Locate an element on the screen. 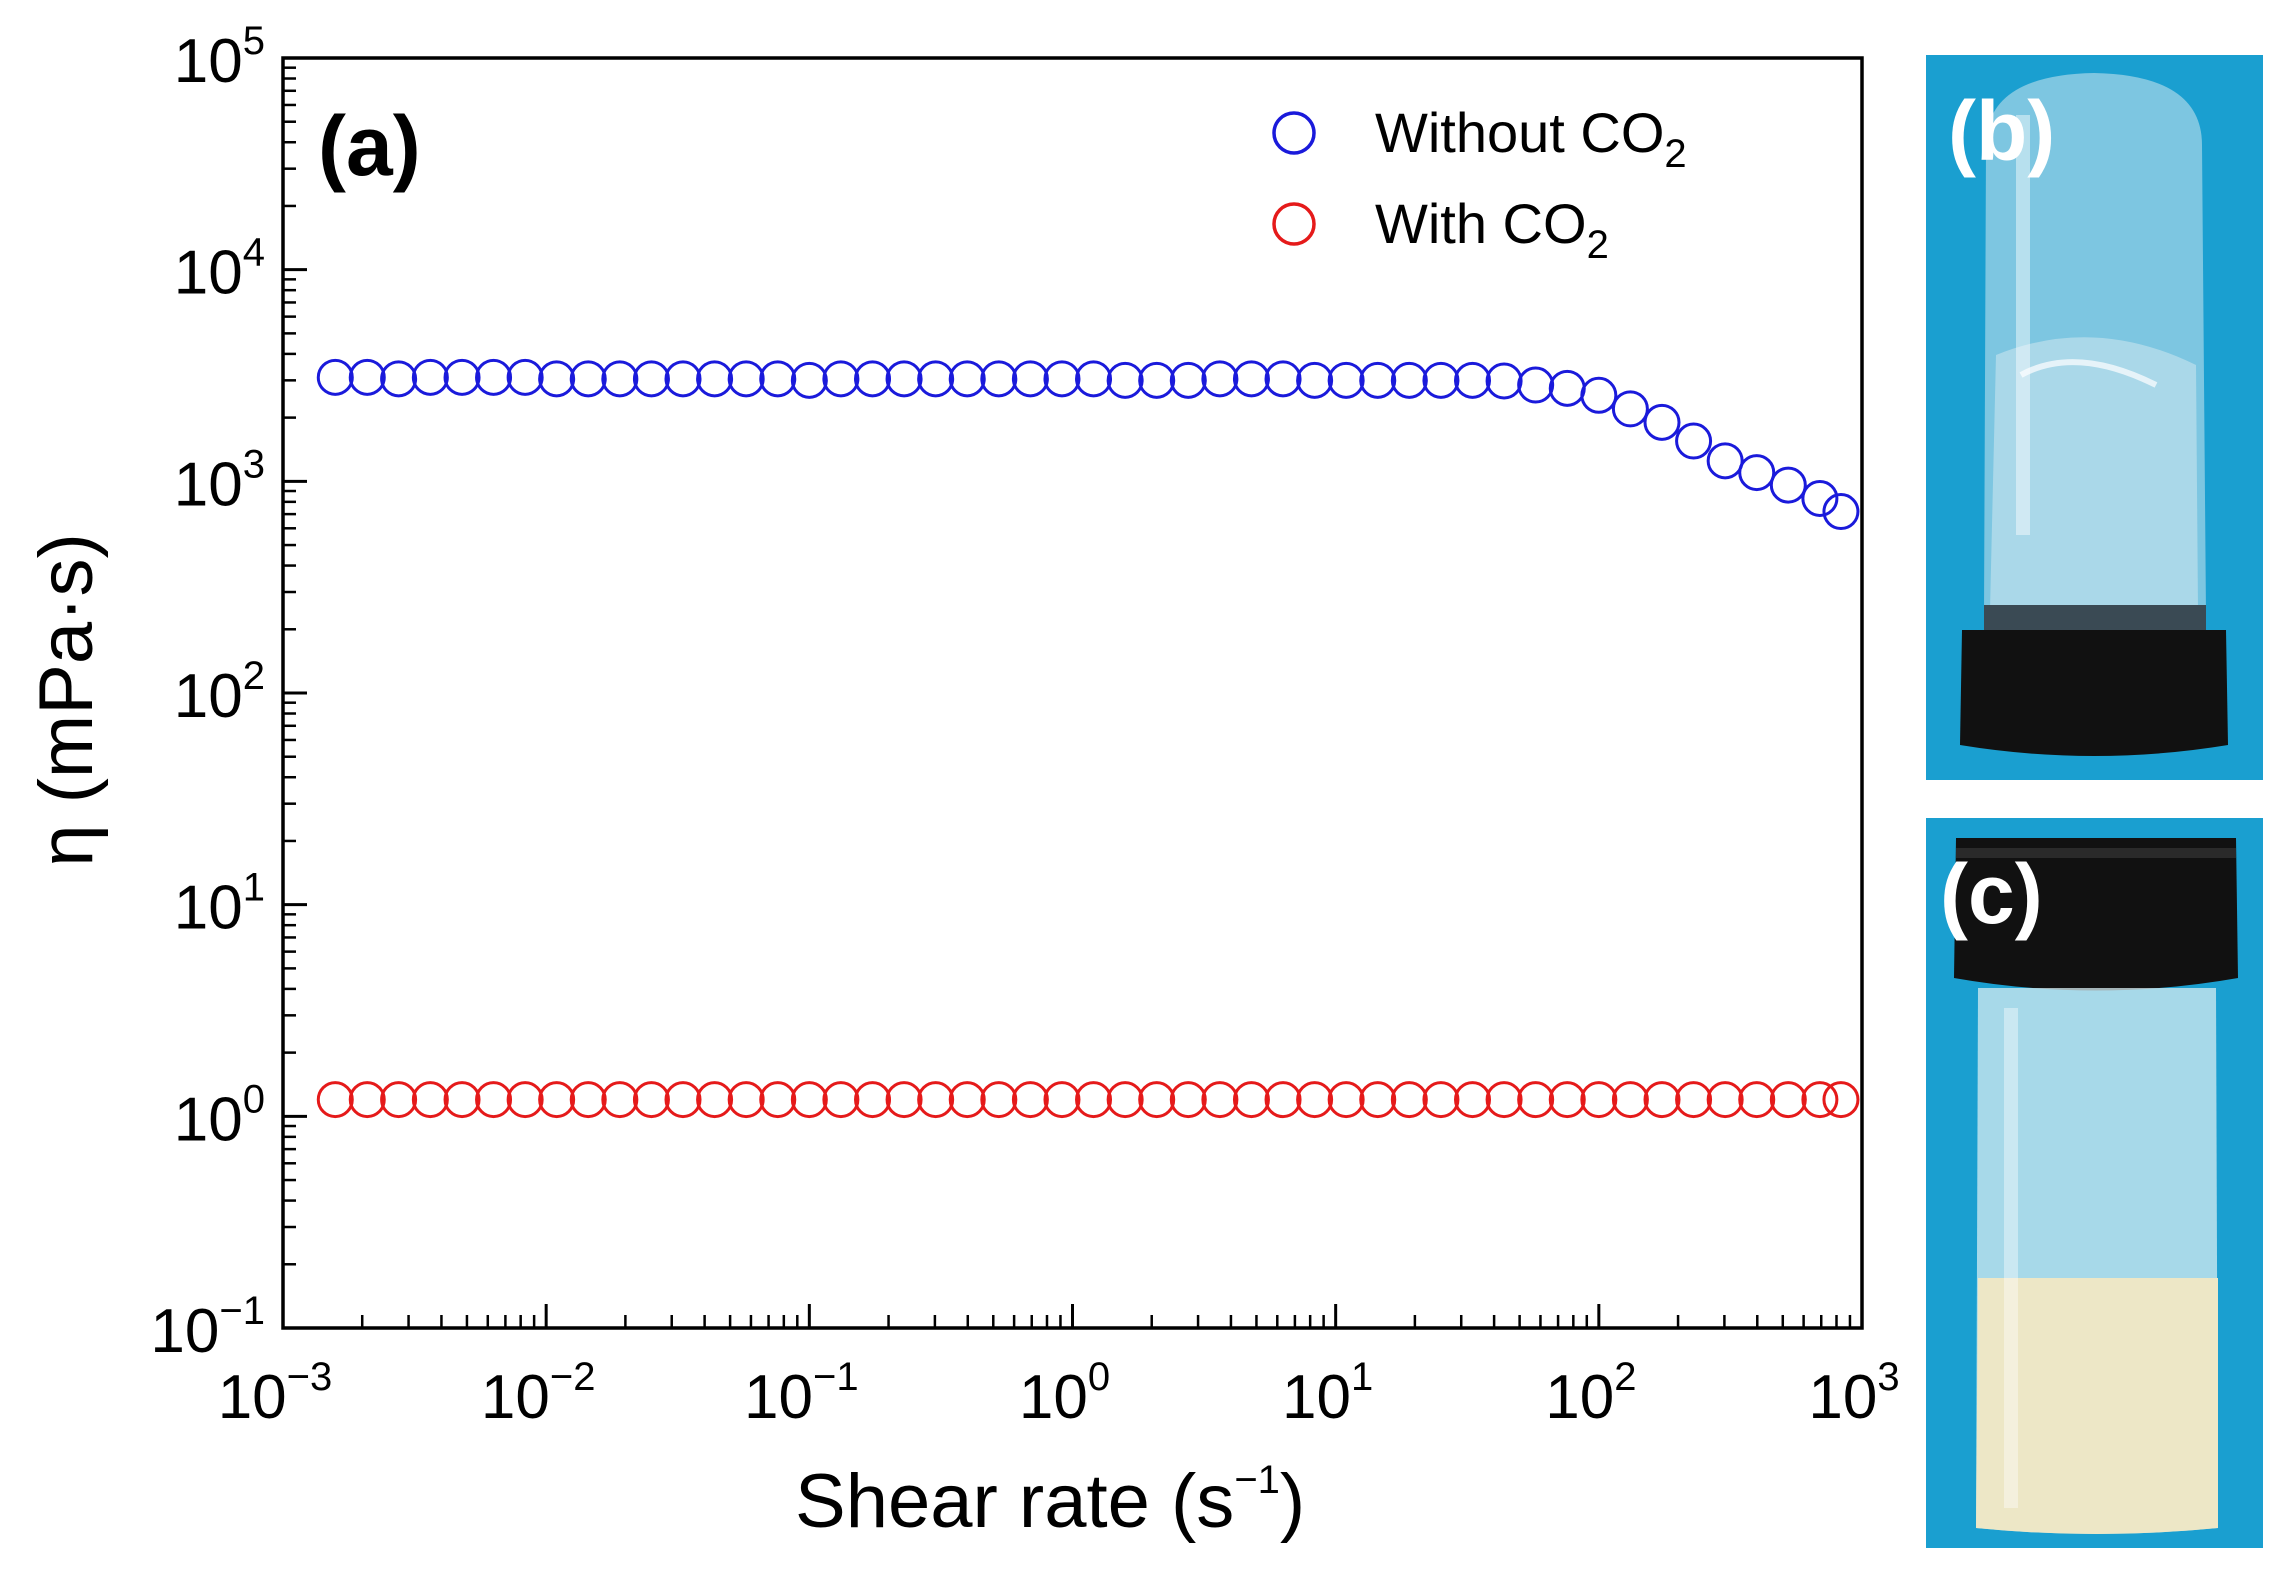 Image resolution: width=2274 pixels, height=1577 pixels. y-axis-title: η (mPa·s) is located at coordinates (66, 700).